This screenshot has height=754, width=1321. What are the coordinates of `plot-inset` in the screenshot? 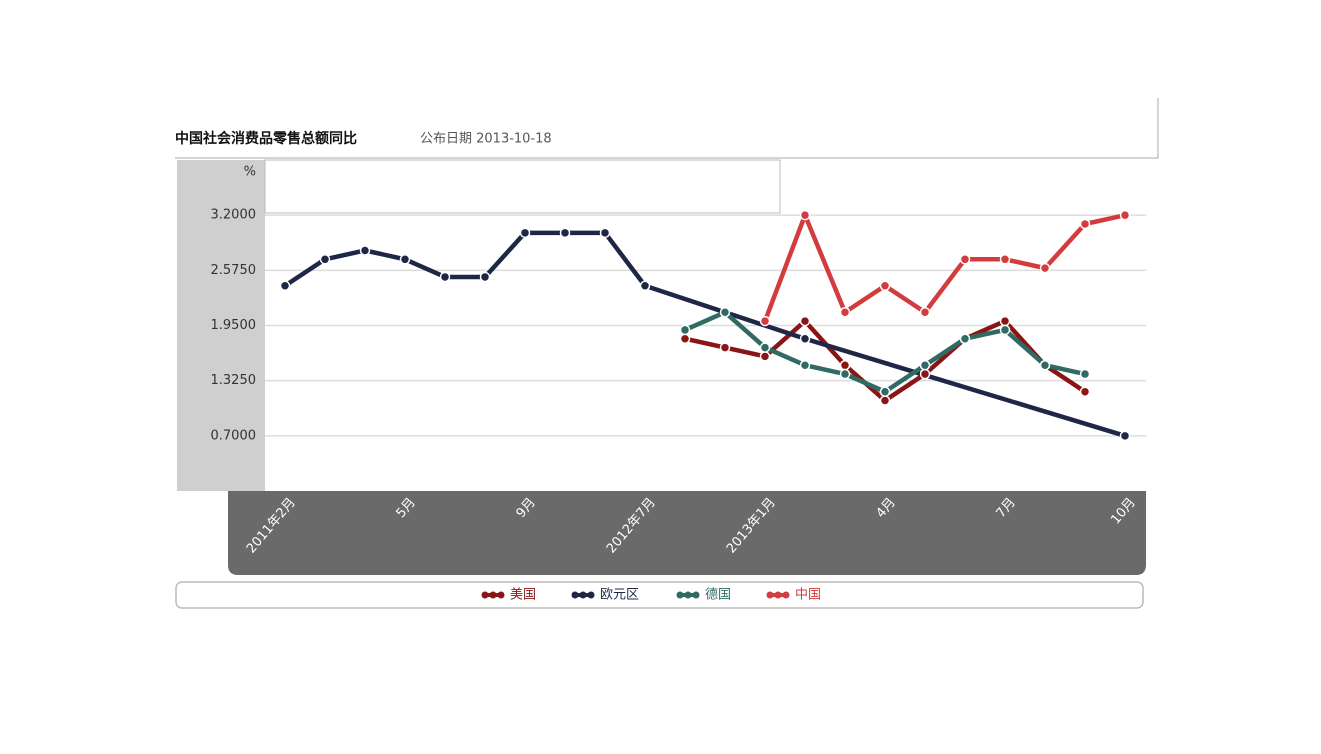 It's located at (522, 186).